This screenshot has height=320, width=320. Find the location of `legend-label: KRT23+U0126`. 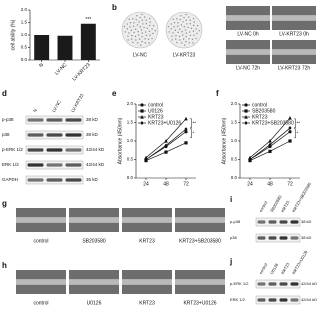

legend-label: KRT23+U0126 is located at coordinates (164, 123).